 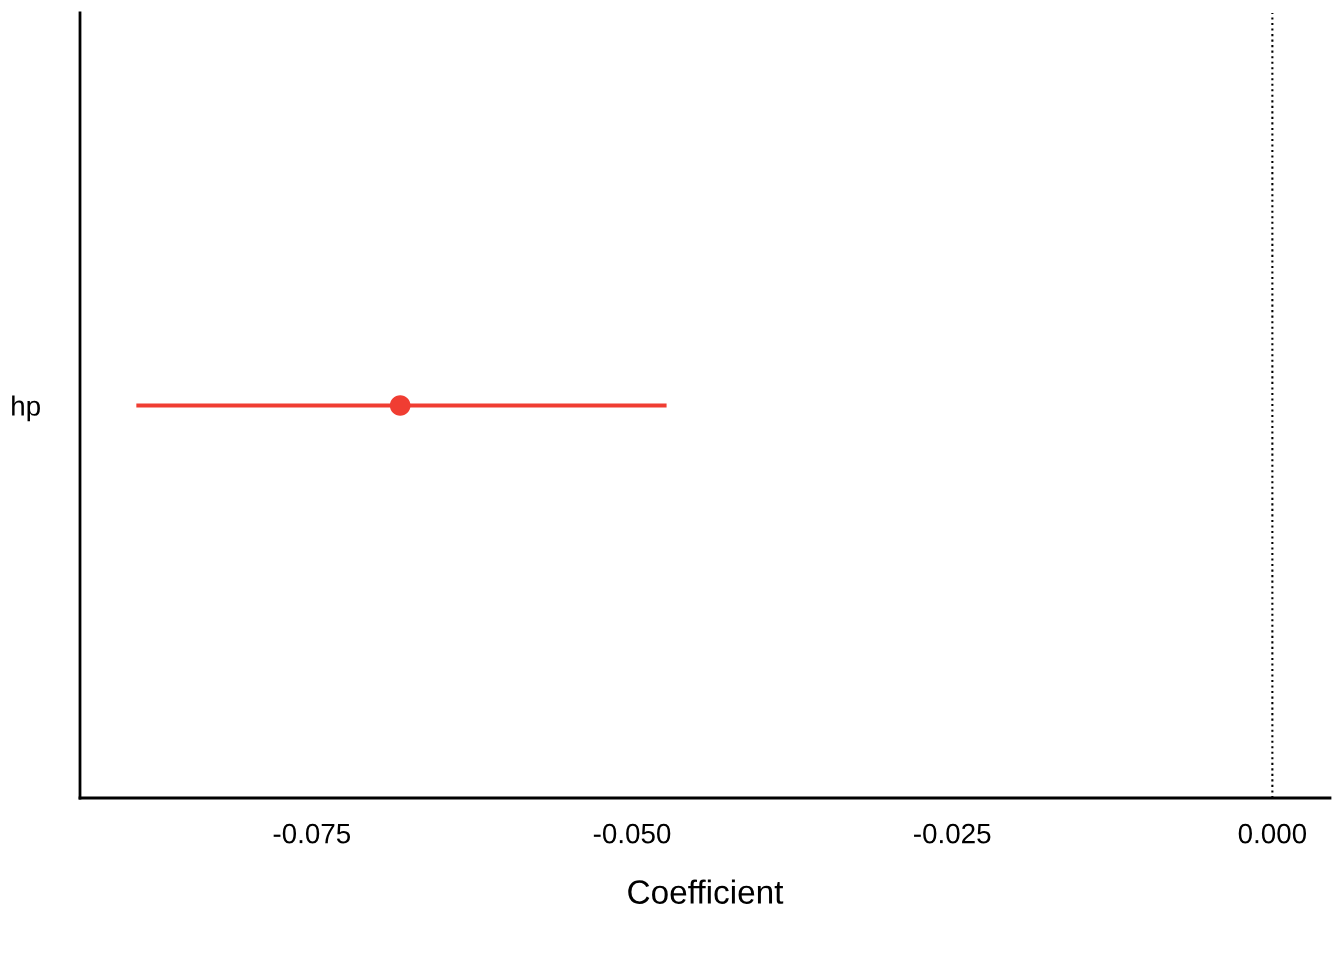 I want to click on x-axis-title: Coefficient, so click(x=706, y=891).